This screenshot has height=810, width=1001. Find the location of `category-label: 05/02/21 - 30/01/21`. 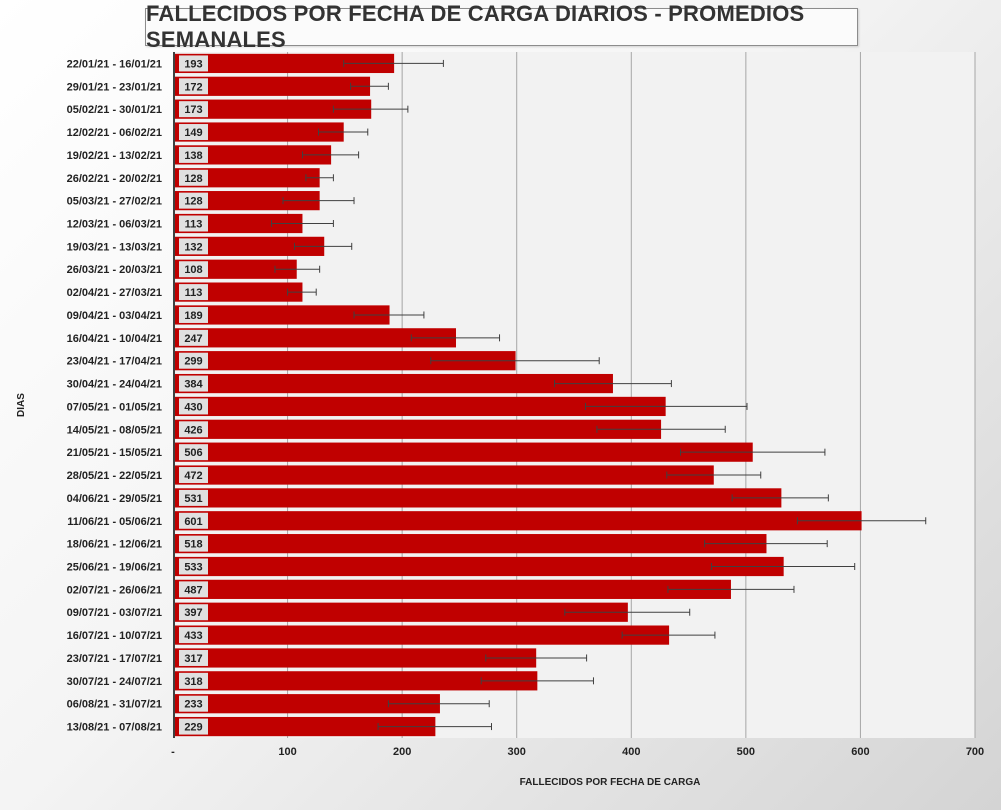

category-label: 05/02/21 - 30/01/21 is located at coordinates (114, 110).